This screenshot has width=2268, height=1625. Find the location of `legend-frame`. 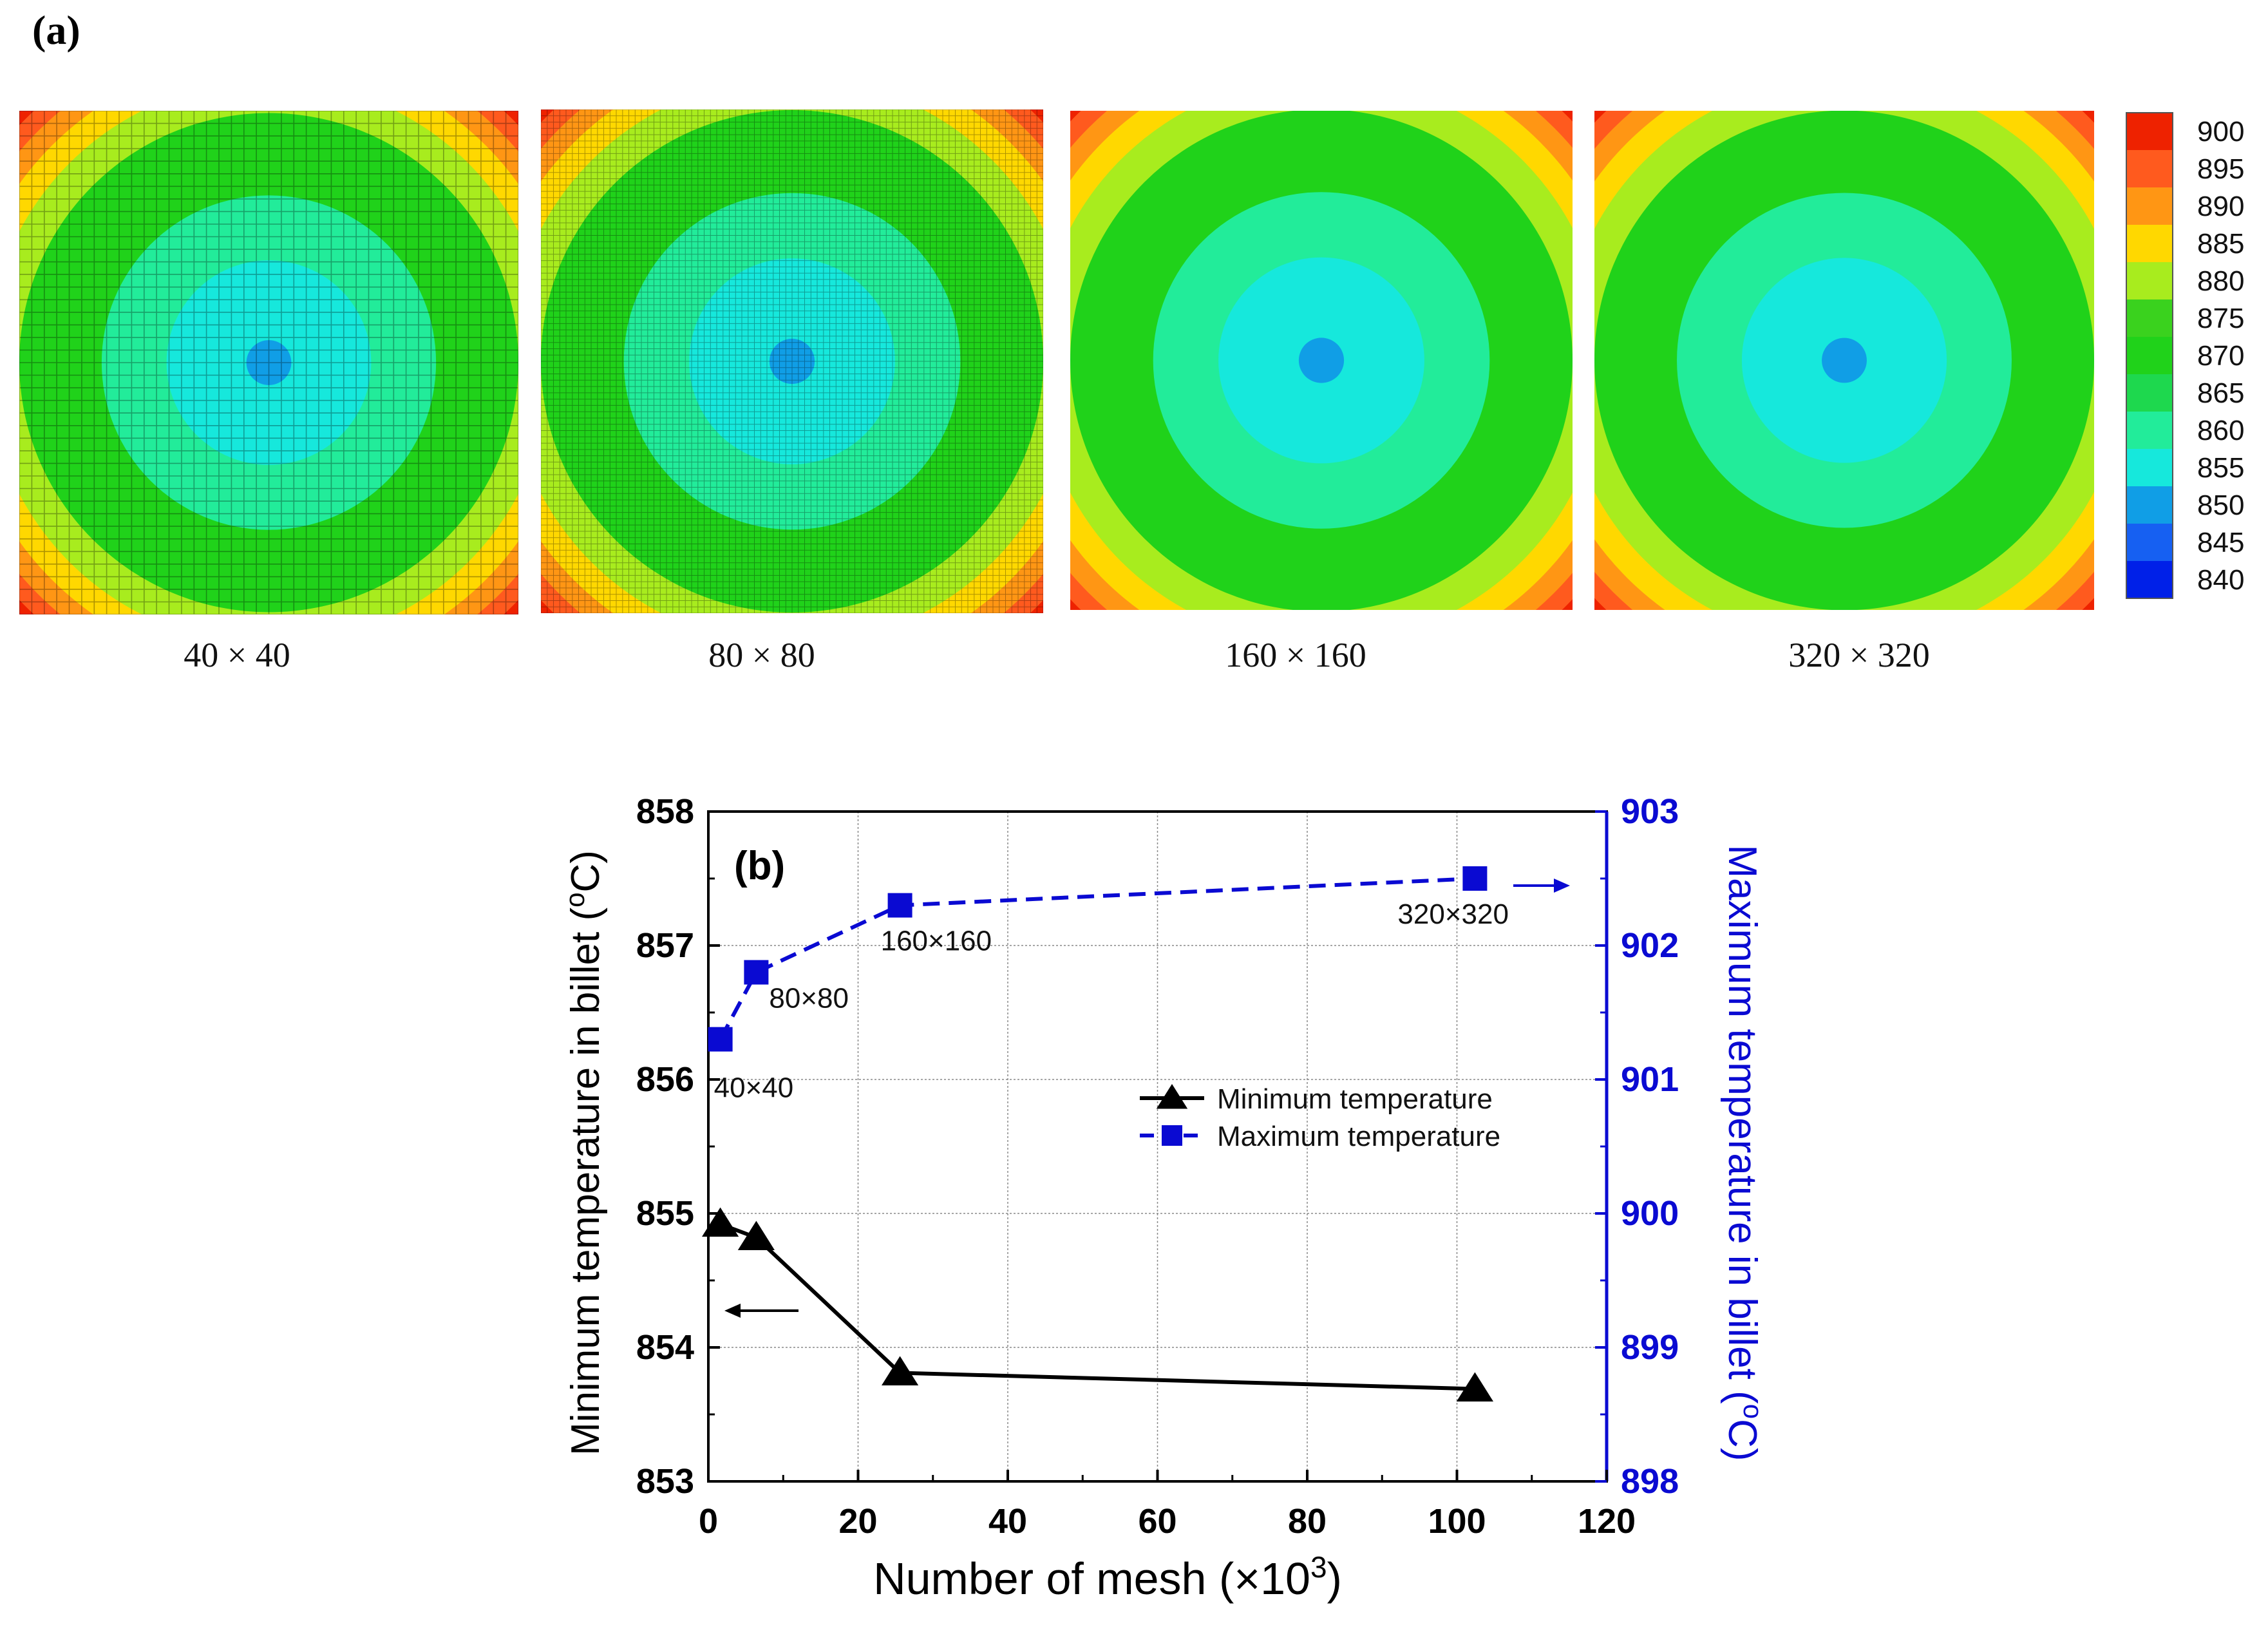

legend-frame is located at coordinates (2149, 355).